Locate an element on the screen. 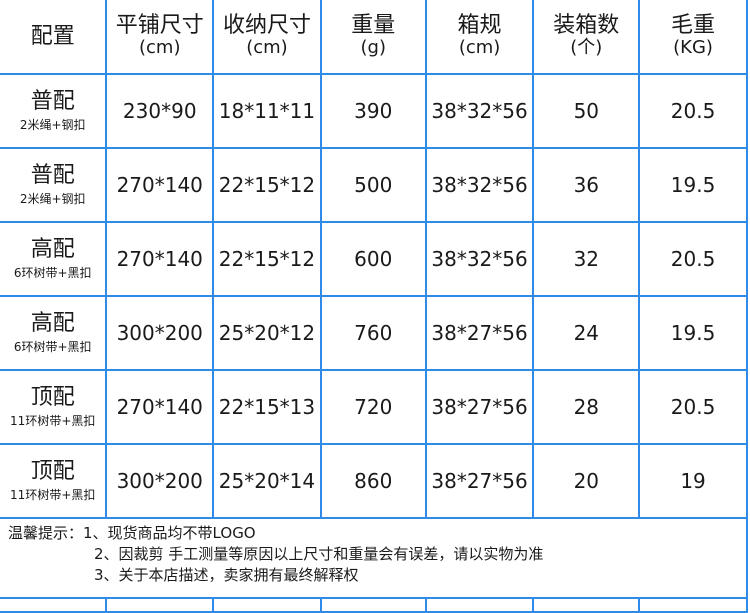 This screenshot has width=750, height=613. flat-cell: 230*90 is located at coordinates (160, 111).